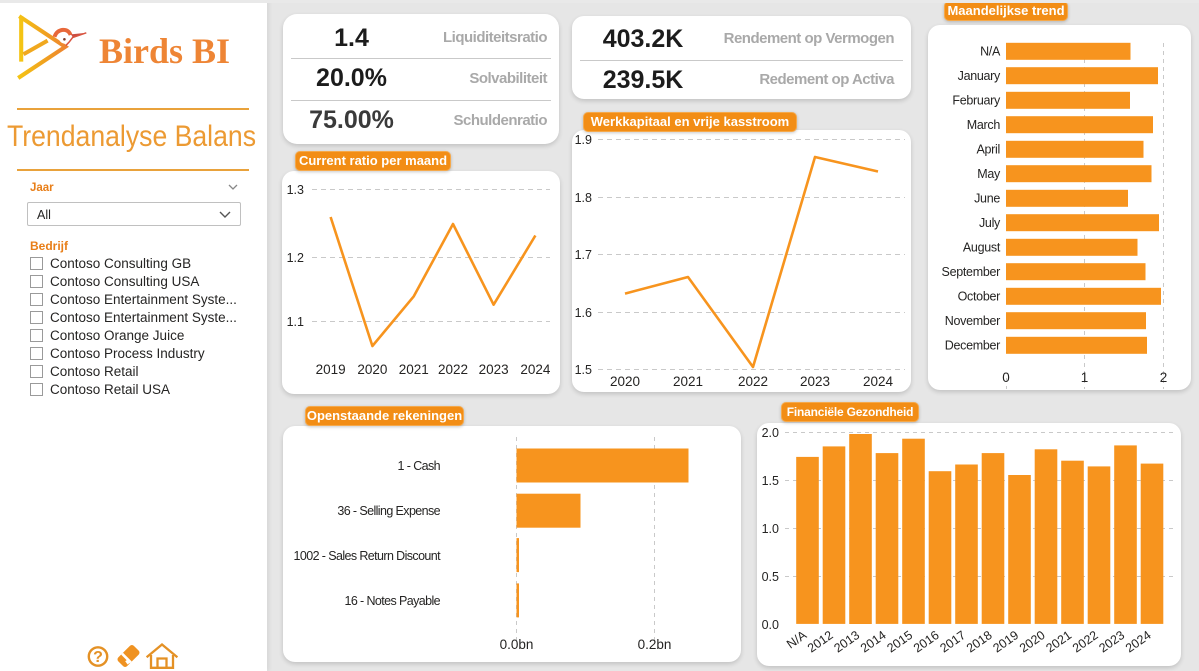 The image size is (1199, 671). Describe the element at coordinates (971, 272) in the screenshot. I see `svg-text: September` at that location.